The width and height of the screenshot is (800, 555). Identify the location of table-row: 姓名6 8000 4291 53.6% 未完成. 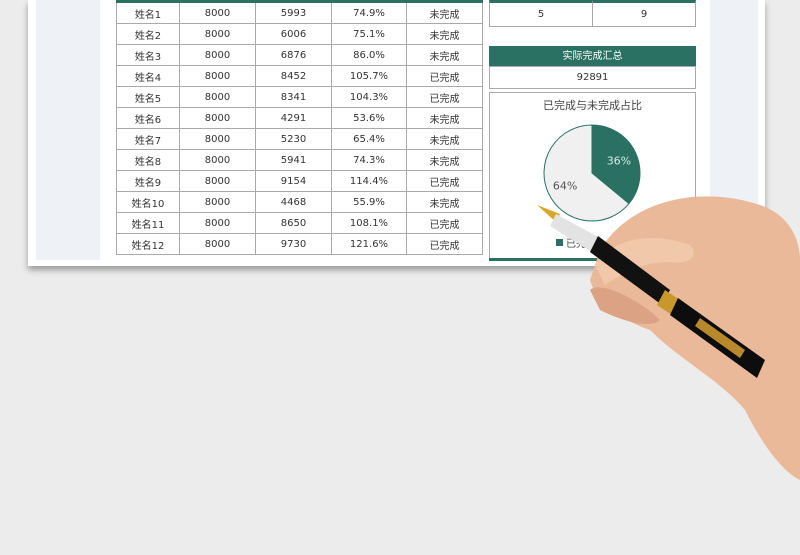
(299, 118).